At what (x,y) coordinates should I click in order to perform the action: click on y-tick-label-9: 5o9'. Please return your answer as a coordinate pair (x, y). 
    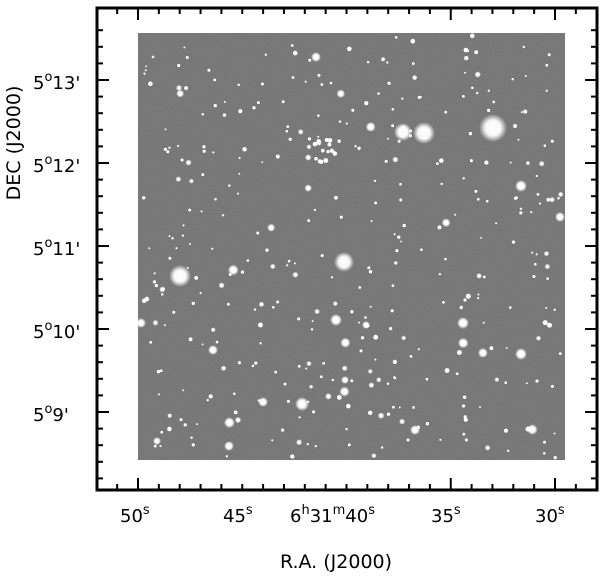
    Looking at the image, I should click on (51, 414).